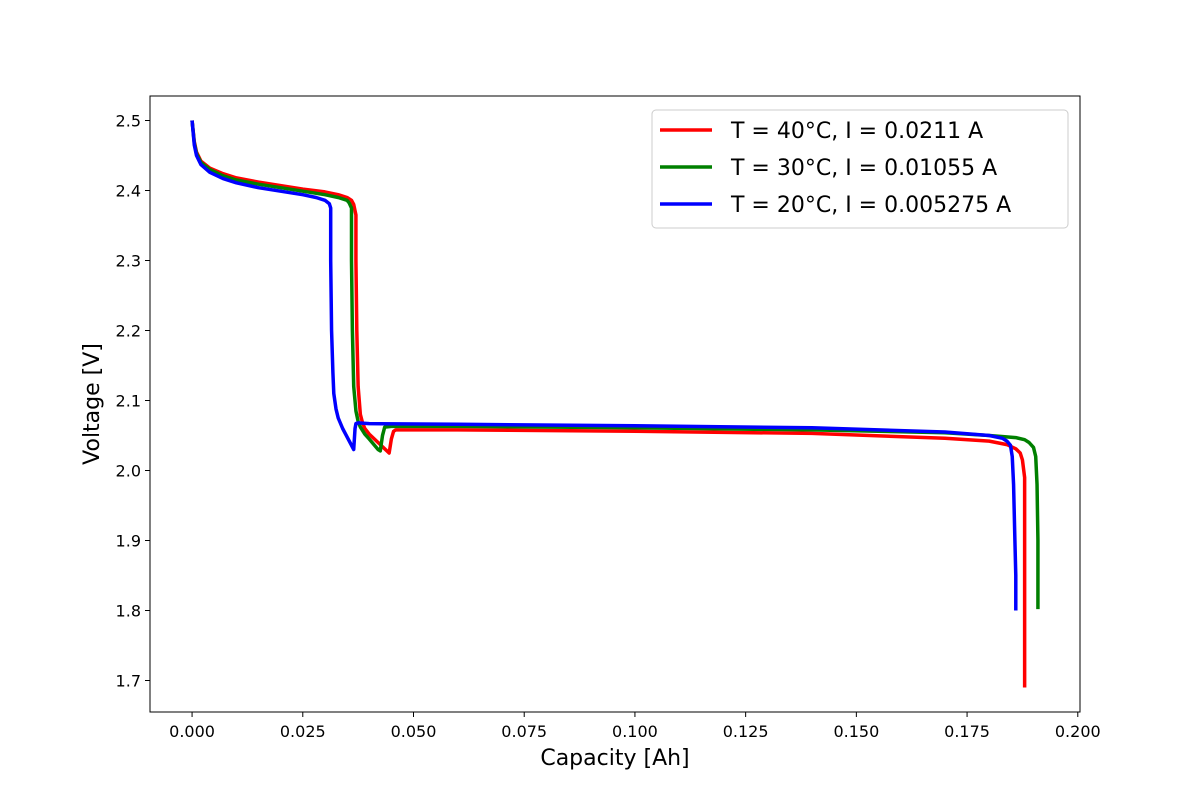  I want to click on x-tick-label: 0.075, so click(524, 731).